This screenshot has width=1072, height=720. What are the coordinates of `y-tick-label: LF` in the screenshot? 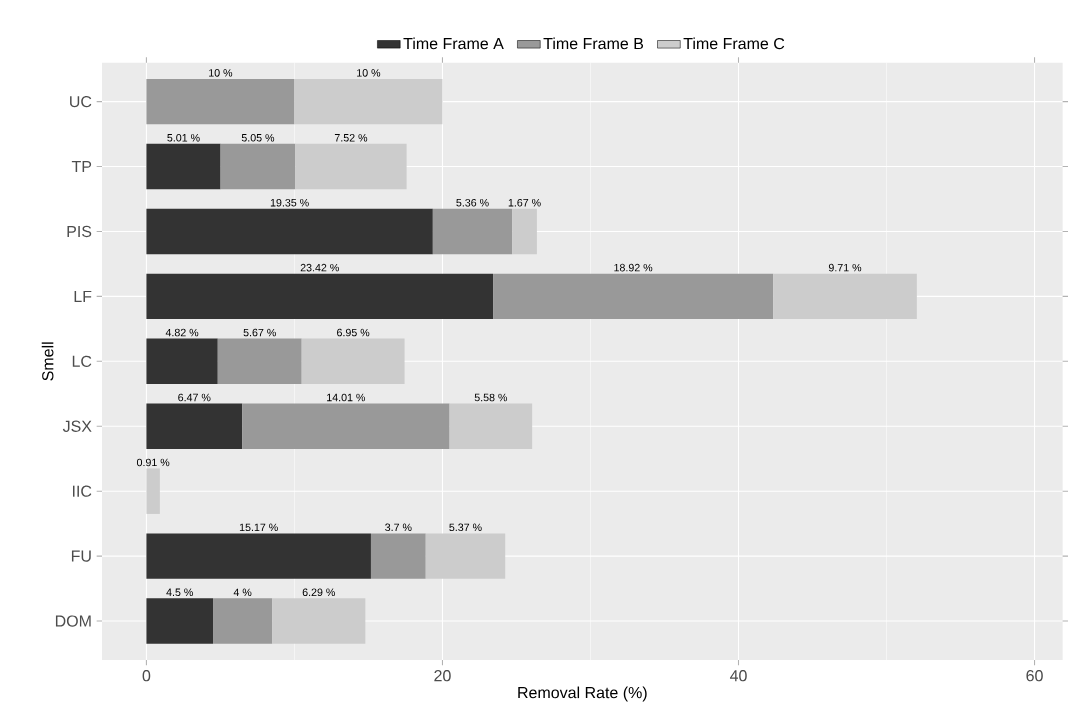 It's located at (83, 296).